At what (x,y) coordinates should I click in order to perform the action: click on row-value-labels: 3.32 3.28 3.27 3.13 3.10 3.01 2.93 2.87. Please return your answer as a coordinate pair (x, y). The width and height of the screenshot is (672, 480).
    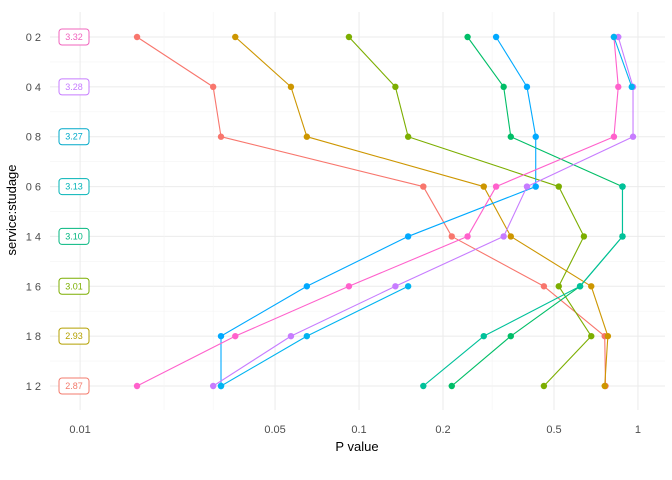
    Looking at the image, I should click on (74, 211).